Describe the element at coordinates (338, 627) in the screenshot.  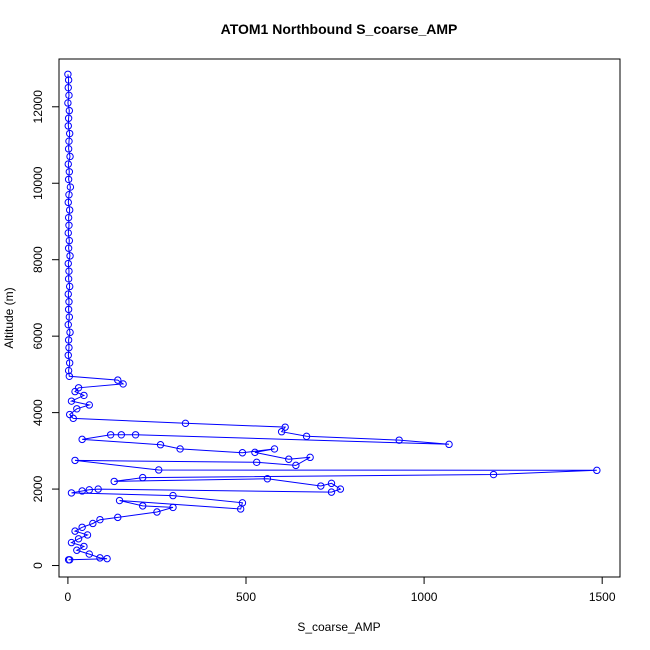
I see `x-axis-label: S_coarse_AMP` at that location.